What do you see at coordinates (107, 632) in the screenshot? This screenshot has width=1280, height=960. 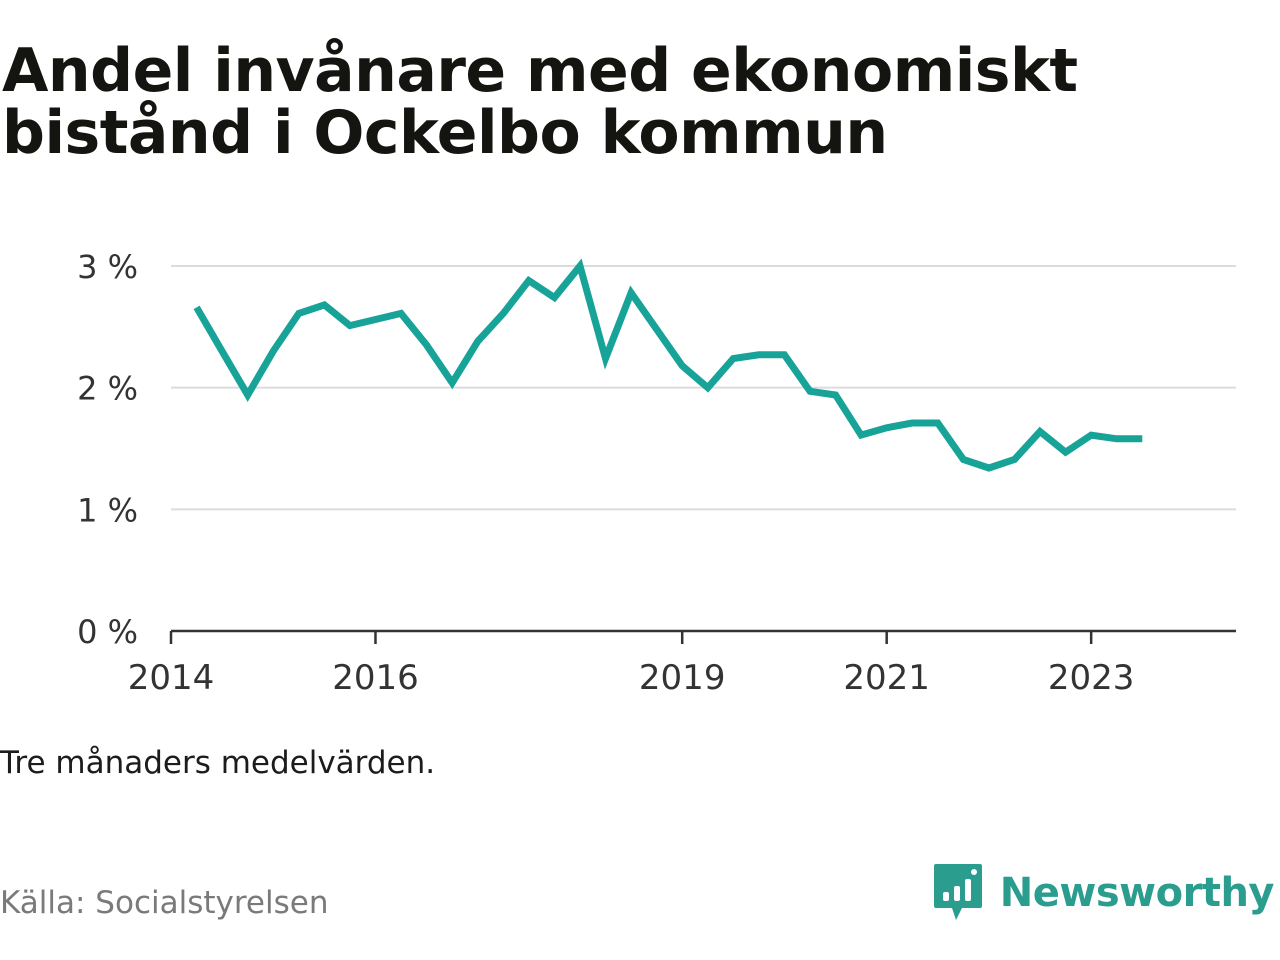 I see `y-tick-label: 0 %` at bounding box center [107, 632].